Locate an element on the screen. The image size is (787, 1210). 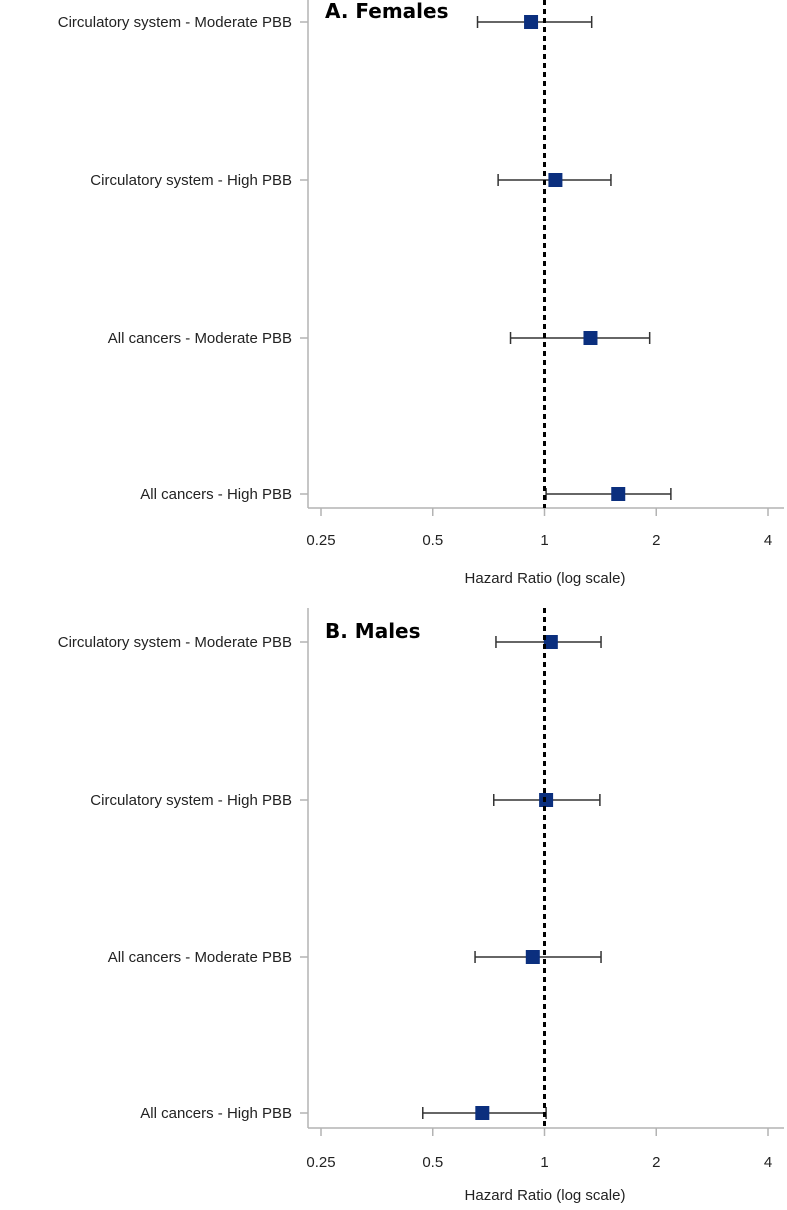
panel-title: A. Females is located at coordinates (387, 11).